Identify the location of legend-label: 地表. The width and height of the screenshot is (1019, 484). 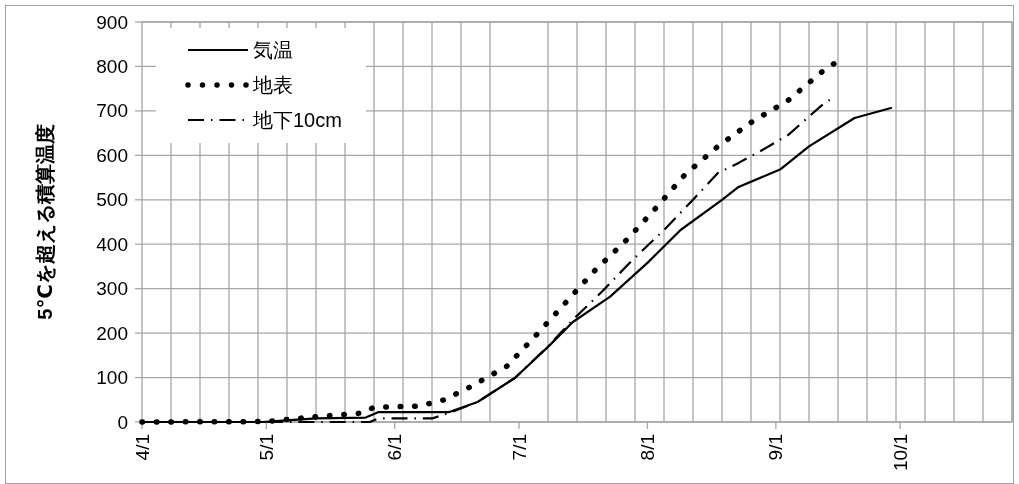
(272, 85).